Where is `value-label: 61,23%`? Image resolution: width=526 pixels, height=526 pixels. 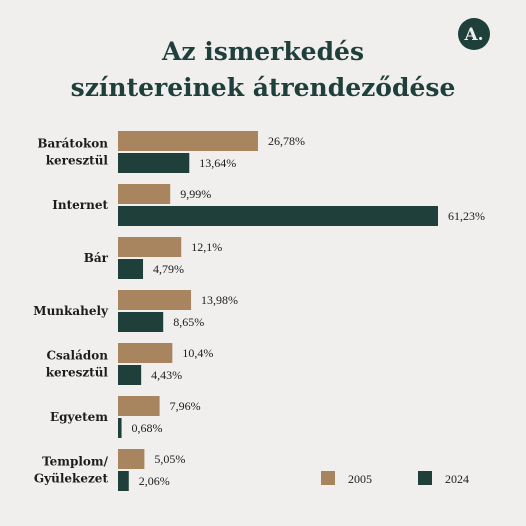 value-label: 61,23% is located at coordinates (466, 216).